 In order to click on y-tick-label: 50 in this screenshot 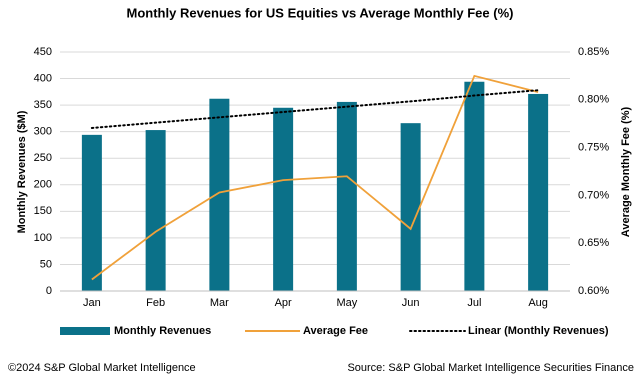, I will do `click(46, 264)`.